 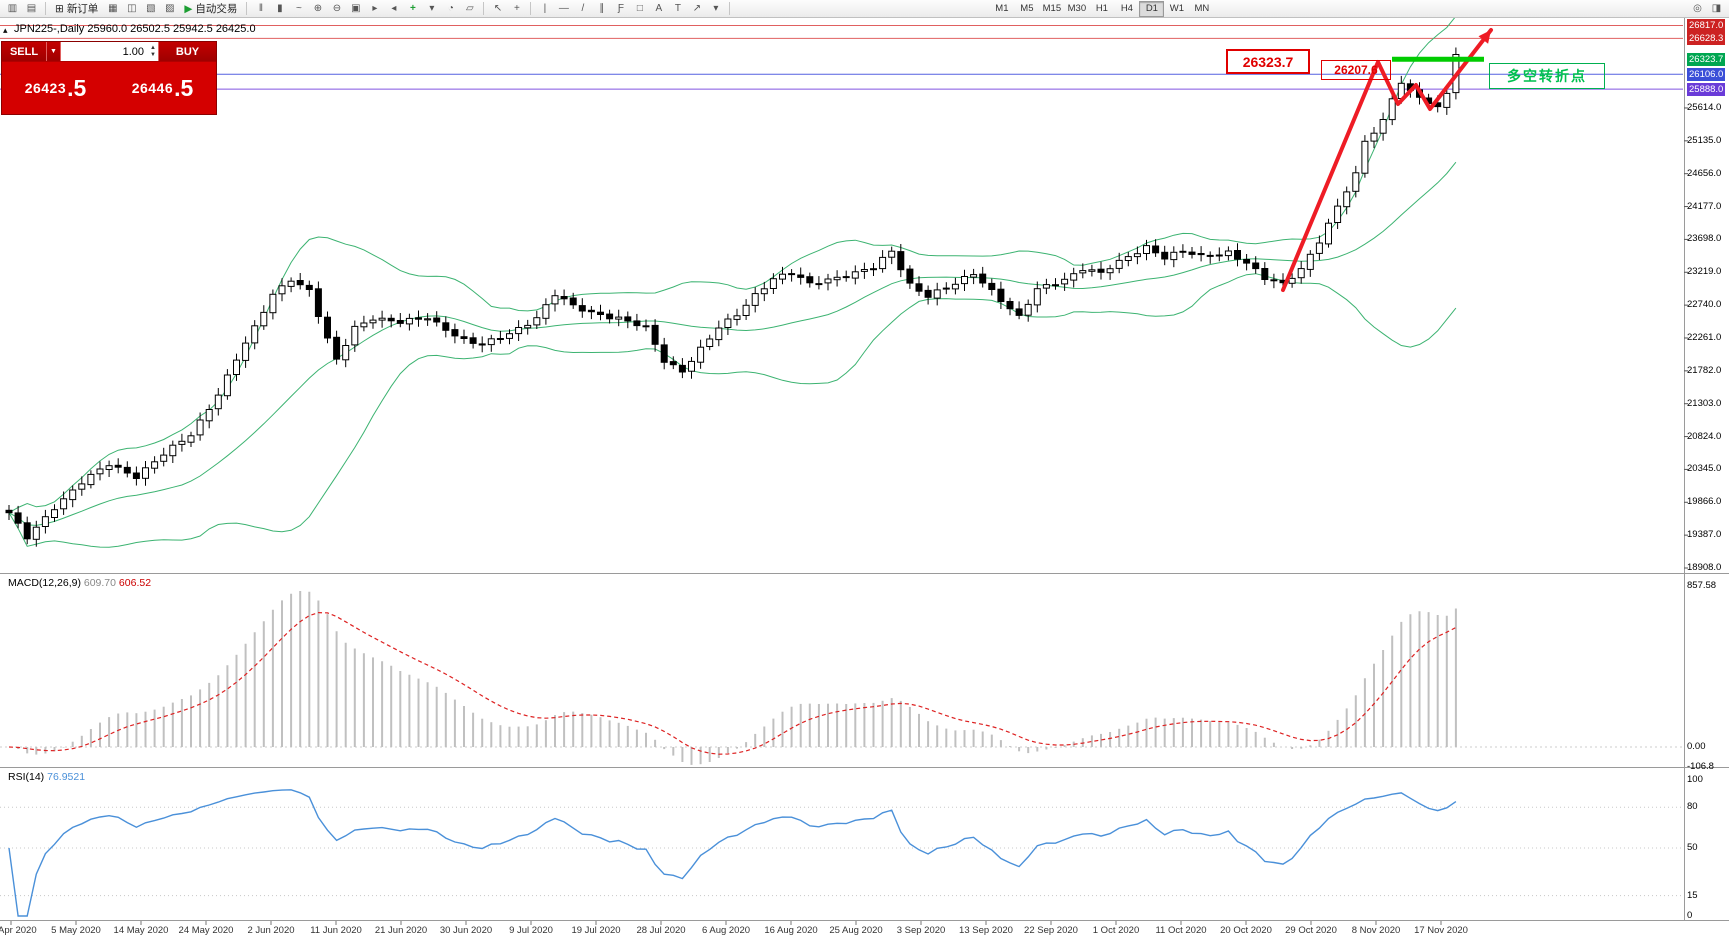 What do you see at coordinates (12, 8) in the screenshot?
I see `new-chart-icon: ▥` at bounding box center [12, 8].